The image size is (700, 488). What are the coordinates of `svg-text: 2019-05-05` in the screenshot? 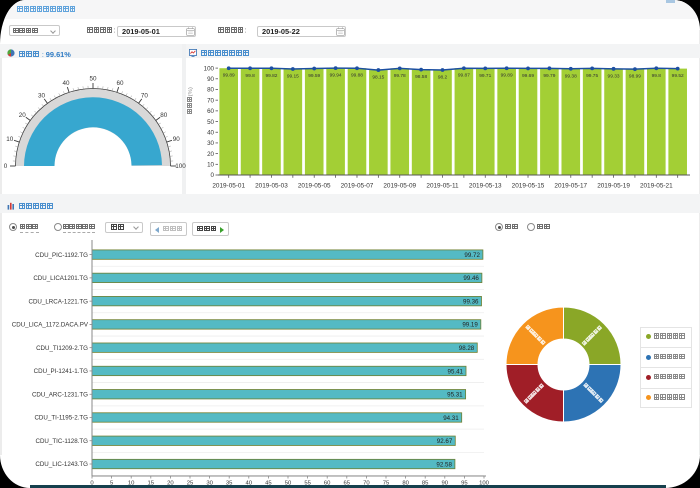 It's located at (314, 186).